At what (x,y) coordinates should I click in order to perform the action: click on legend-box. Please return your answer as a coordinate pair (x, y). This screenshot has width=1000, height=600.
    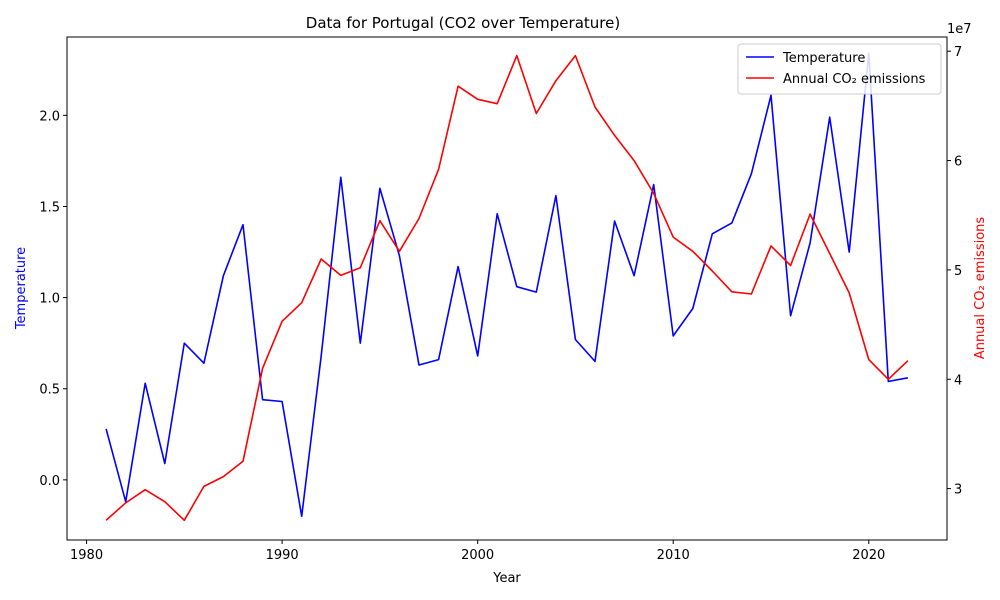
    Looking at the image, I should click on (839, 69).